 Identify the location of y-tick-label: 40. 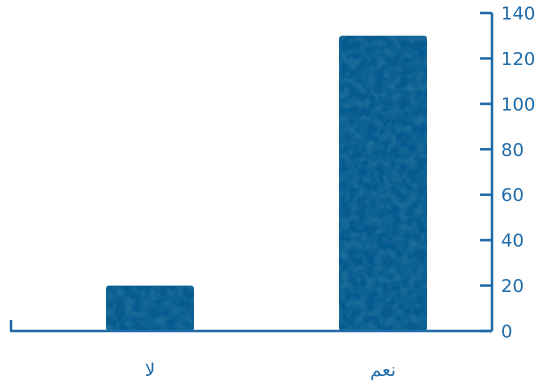
(512, 241).